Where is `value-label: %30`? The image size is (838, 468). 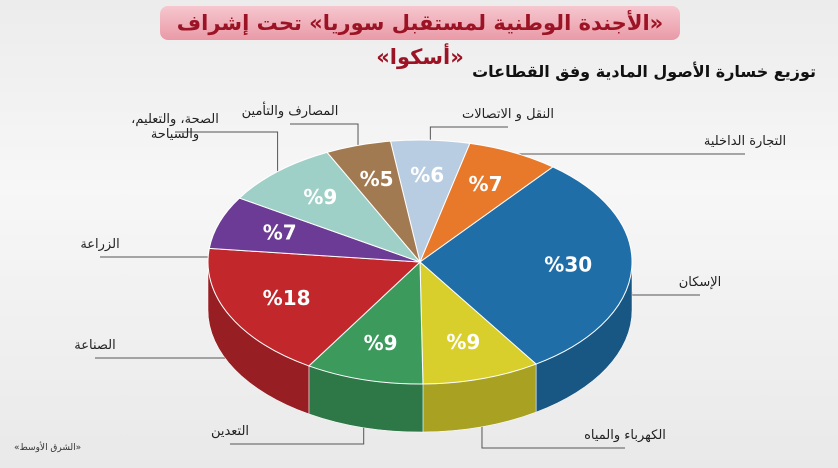 value-label: %30 is located at coordinates (568, 265).